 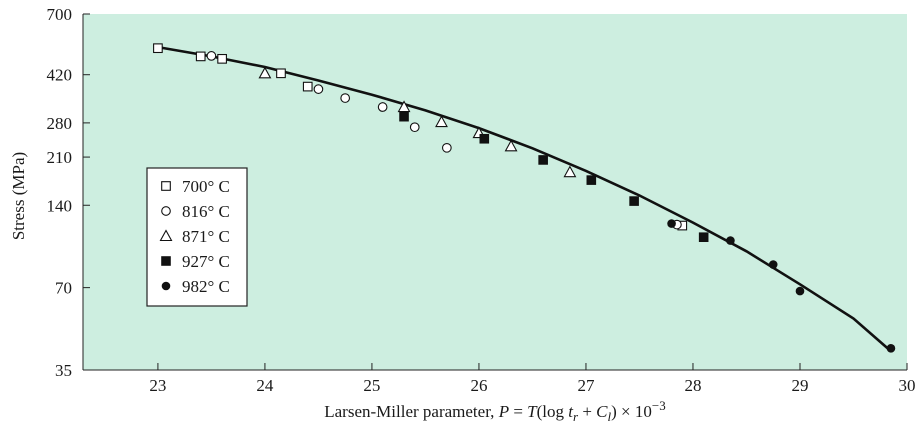 I want to click on x-tick-label-27: 27, so click(x=586, y=385).